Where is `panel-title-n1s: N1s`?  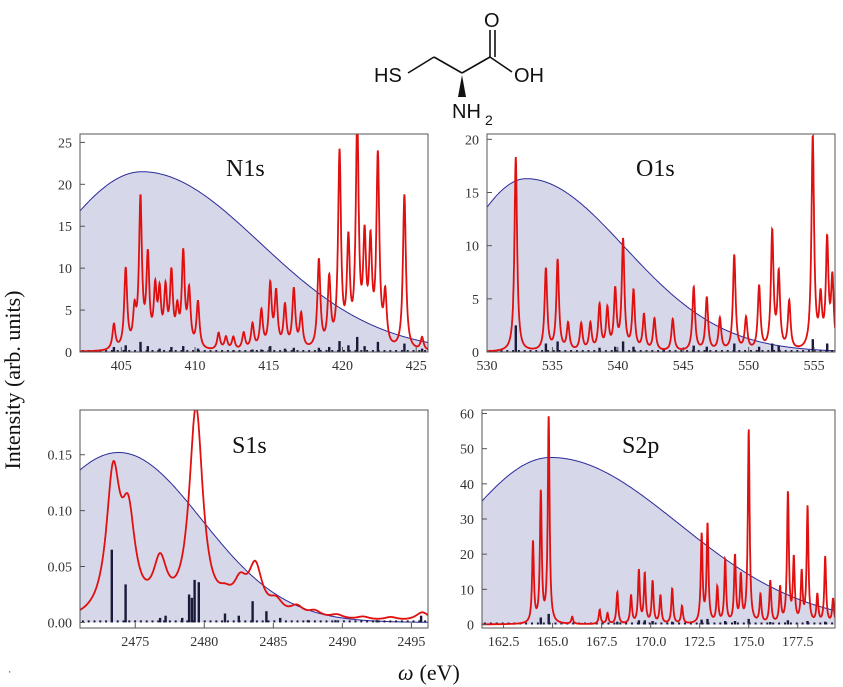
panel-title-n1s: N1s is located at coordinates (245, 169).